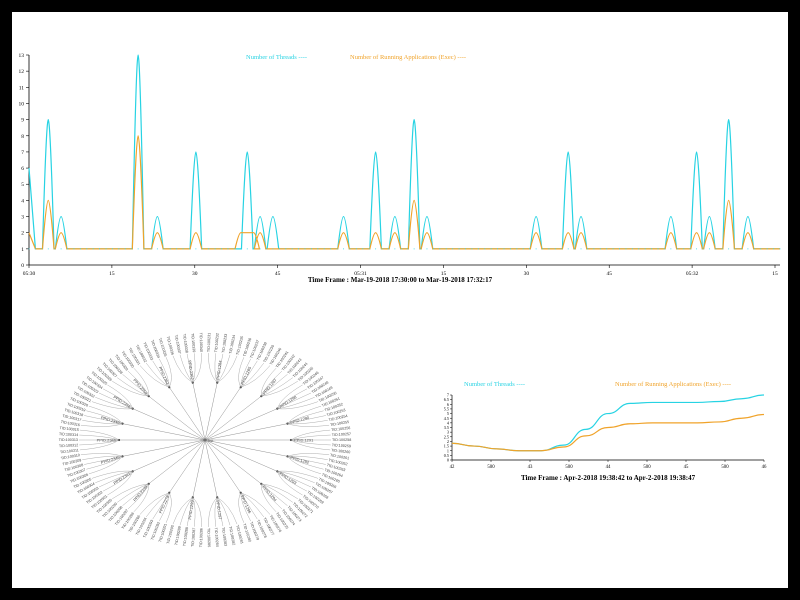  Describe the element at coordinates (338, 418) in the screenshot. I see `tree-leaf-label: TID:100254` at that location.